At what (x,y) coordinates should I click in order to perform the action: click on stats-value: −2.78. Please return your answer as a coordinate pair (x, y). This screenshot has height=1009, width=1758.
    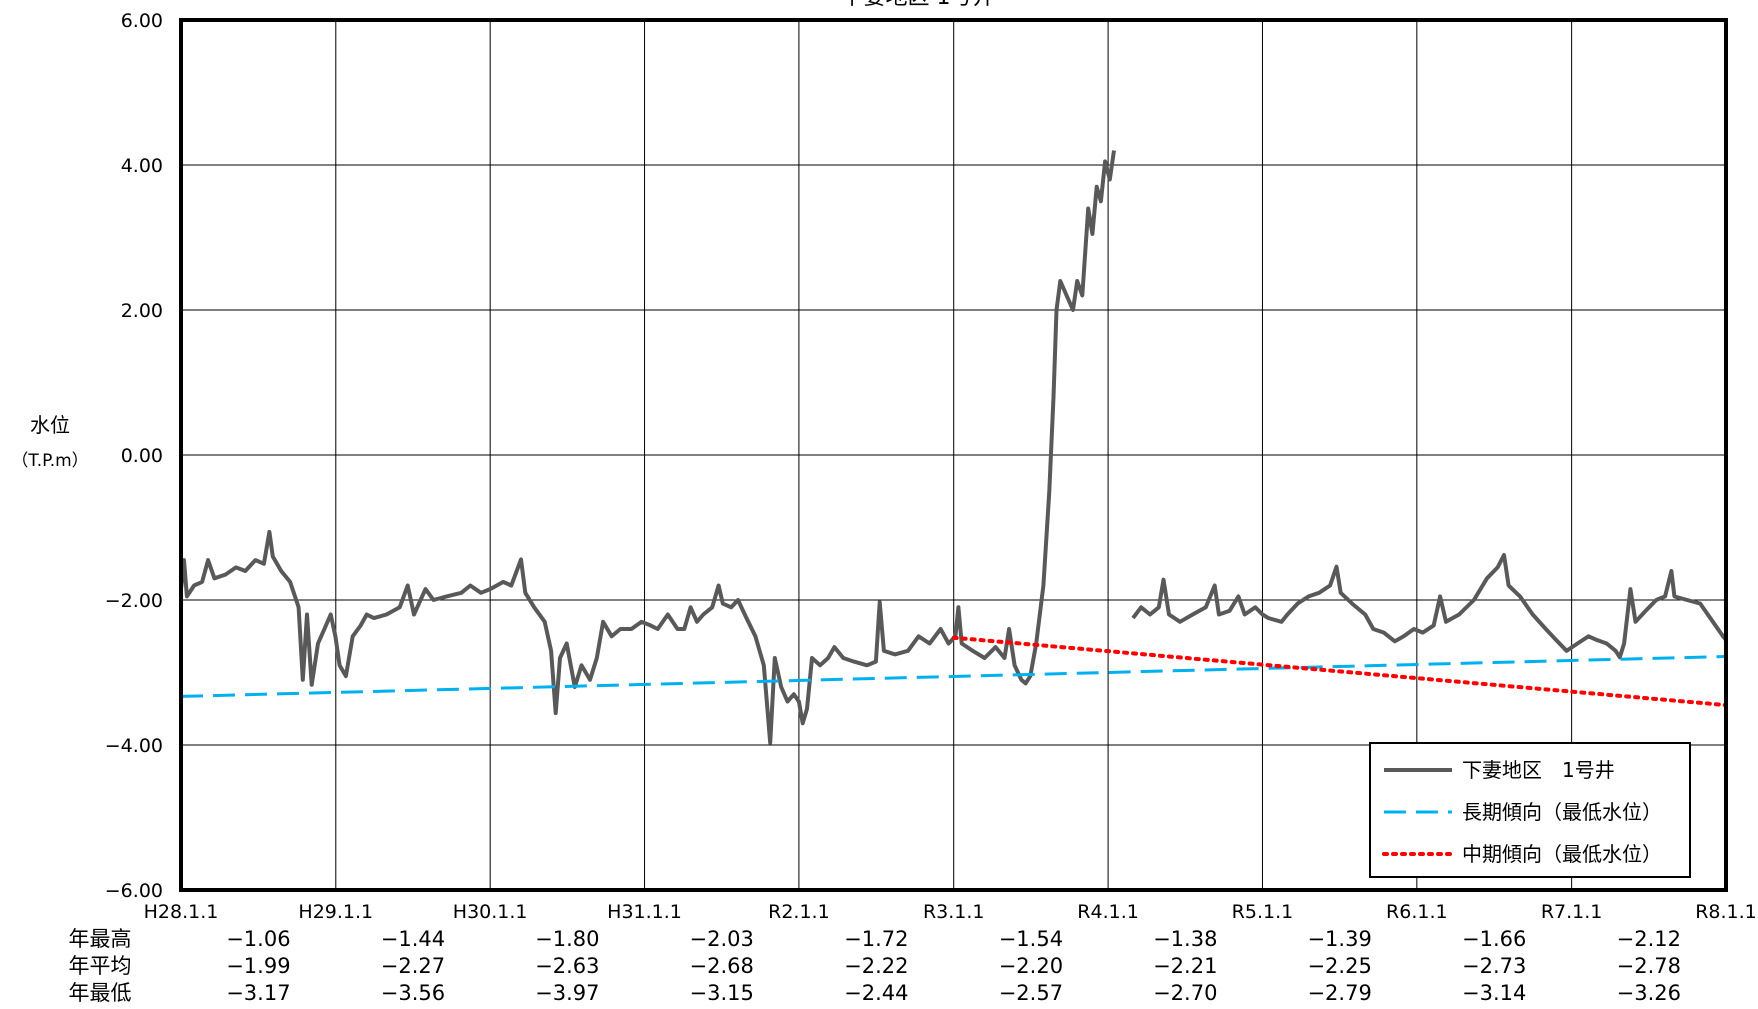
    Looking at the image, I should click on (1649, 966).